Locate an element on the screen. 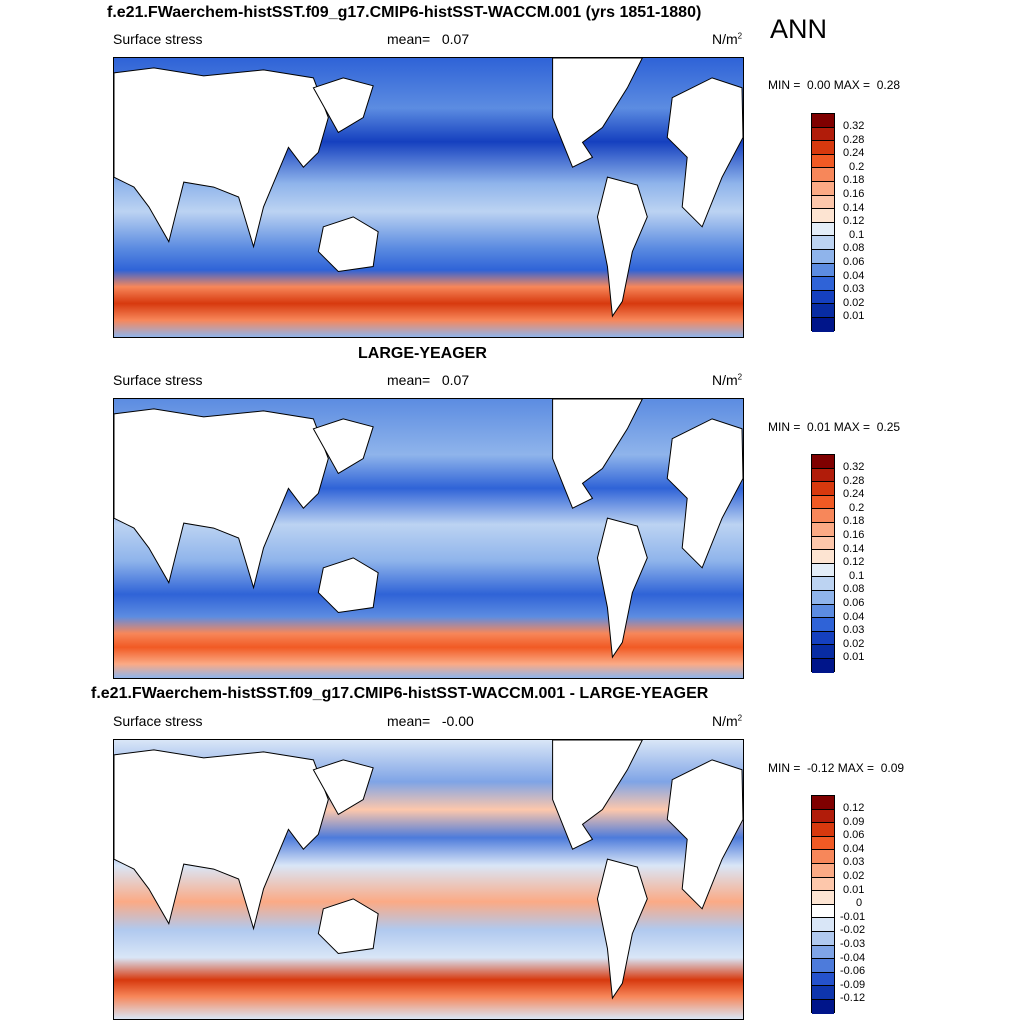  cbar1-label: 0.2 is located at coordinates (857, 166).